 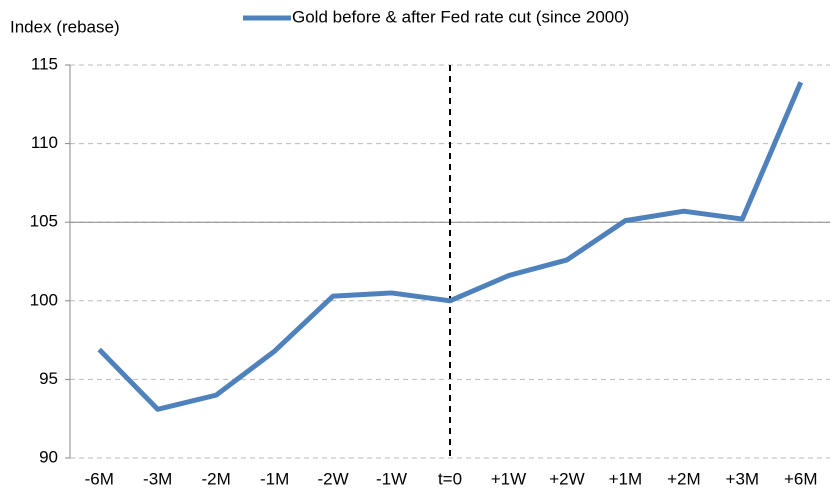 What do you see at coordinates (450, 478) in the screenshot?
I see `x-tick-label: t=0` at bounding box center [450, 478].